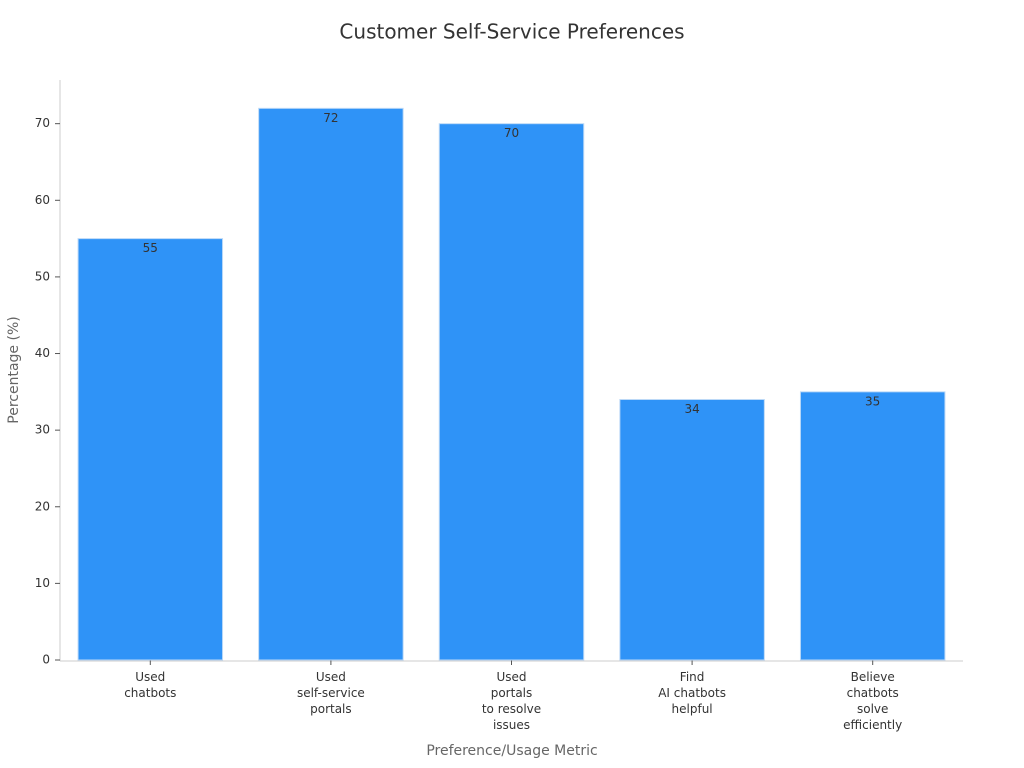  What do you see at coordinates (42, 583) in the screenshot?
I see `y-tick-label: 10` at bounding box center [42, 583].